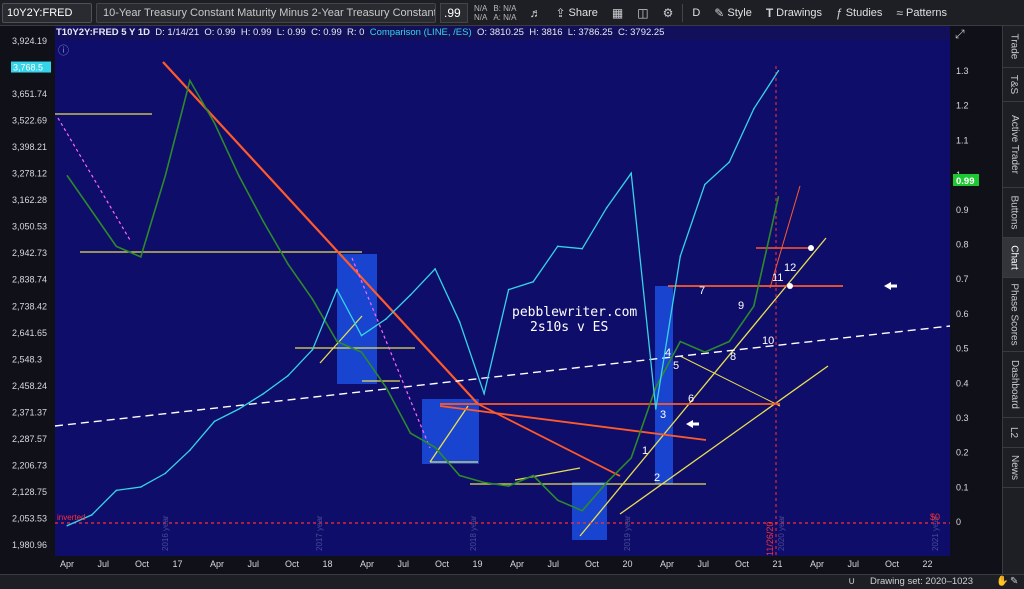 The image size is (1024, 589). Describe the element at coordinates (291, 32) in the screenshot. I see `legend-low: L: 0.99` at that location.